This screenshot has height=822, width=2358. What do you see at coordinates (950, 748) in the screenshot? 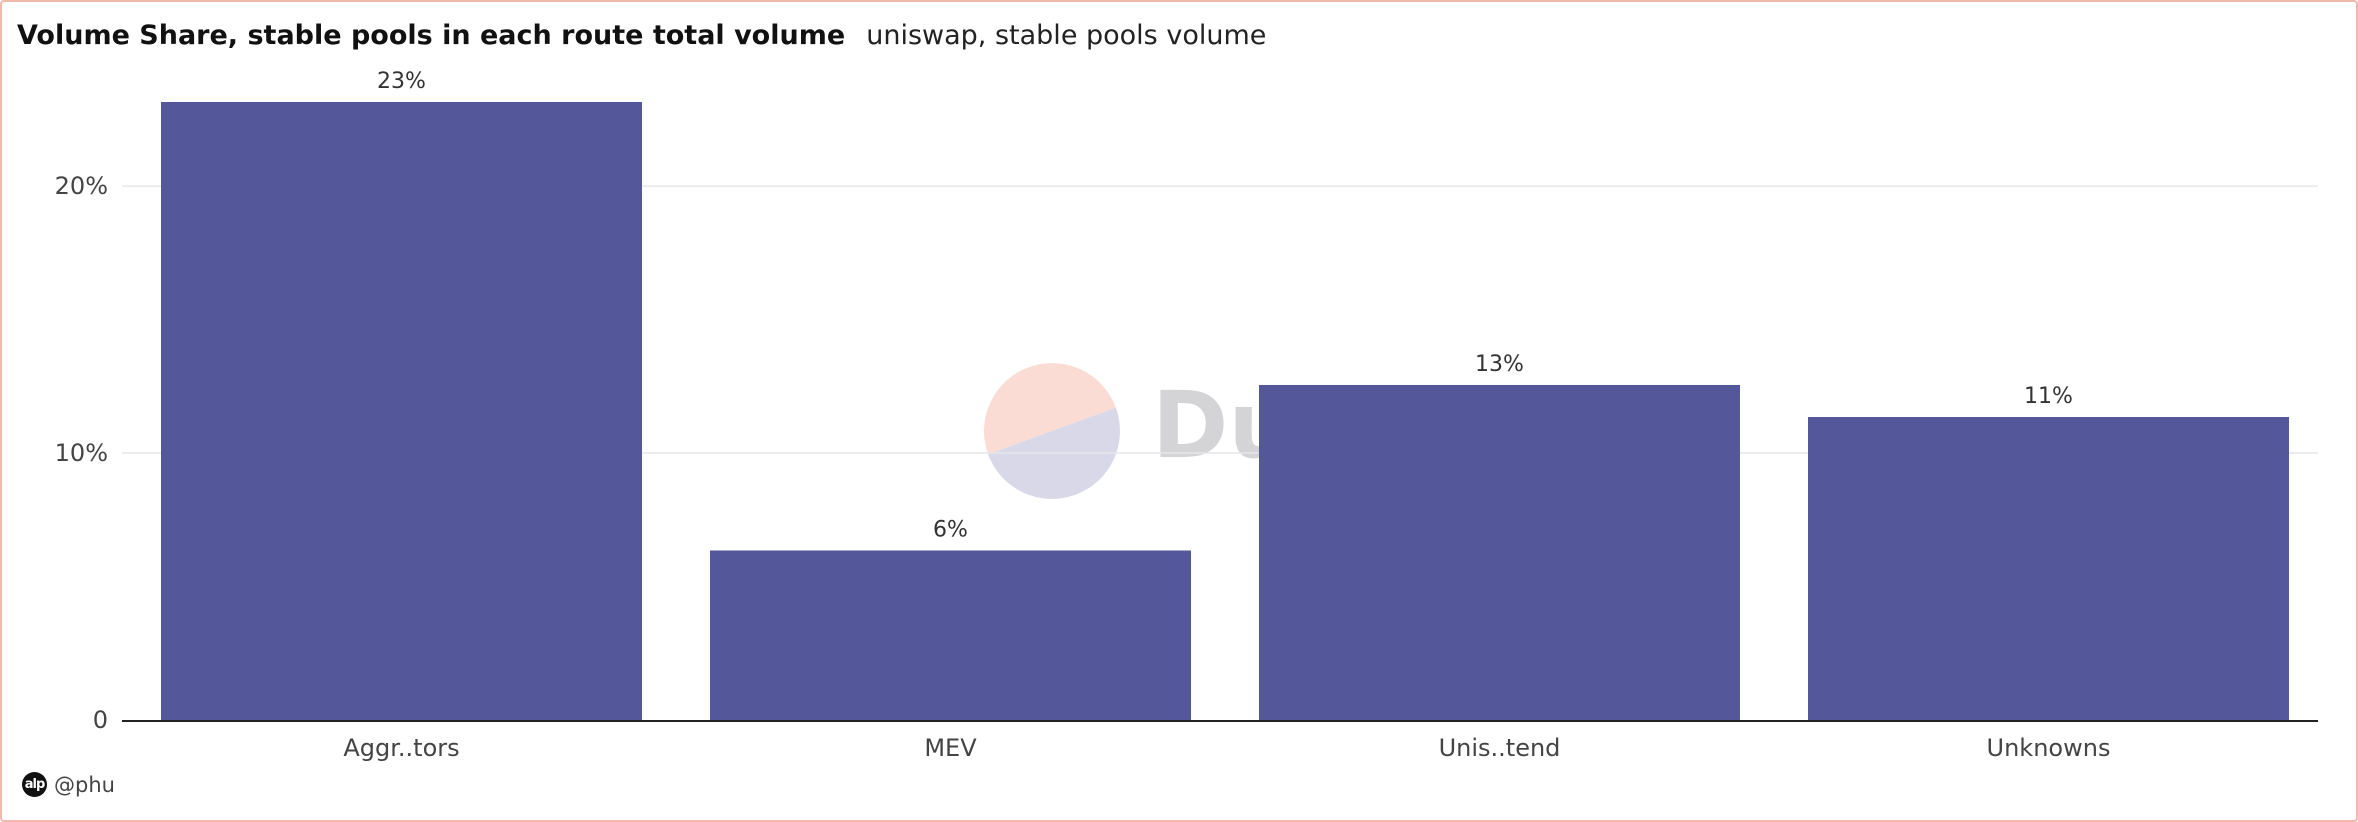
I see `x-tick-label: MEV` at bounding box center [950, 748].